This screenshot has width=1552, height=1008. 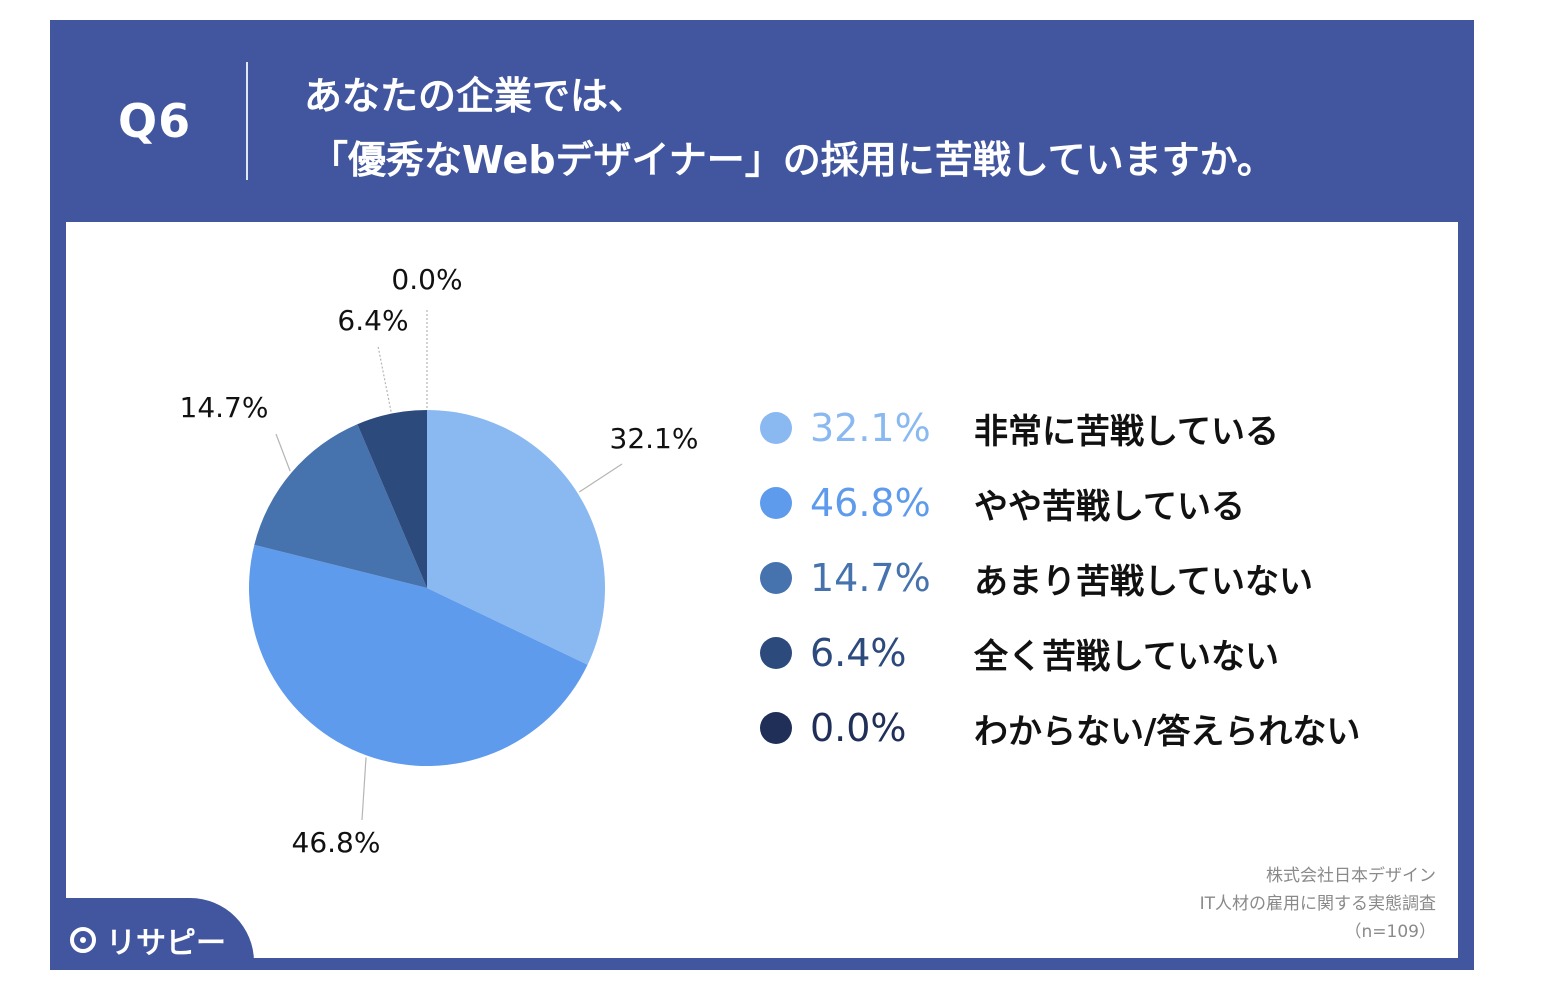 What do you see at coordinates (1390, 932) in the screenshot?
I see `source-line-3: （n=109）` at bounding box center [1390, 932].